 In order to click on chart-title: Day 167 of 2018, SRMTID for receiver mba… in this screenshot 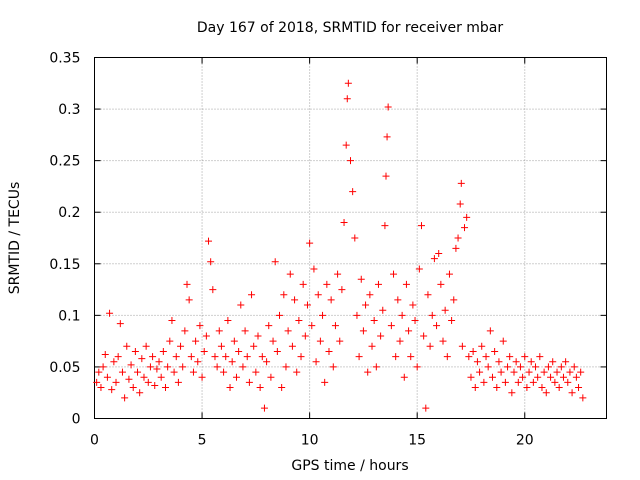, I will do `click(350, 28)`.